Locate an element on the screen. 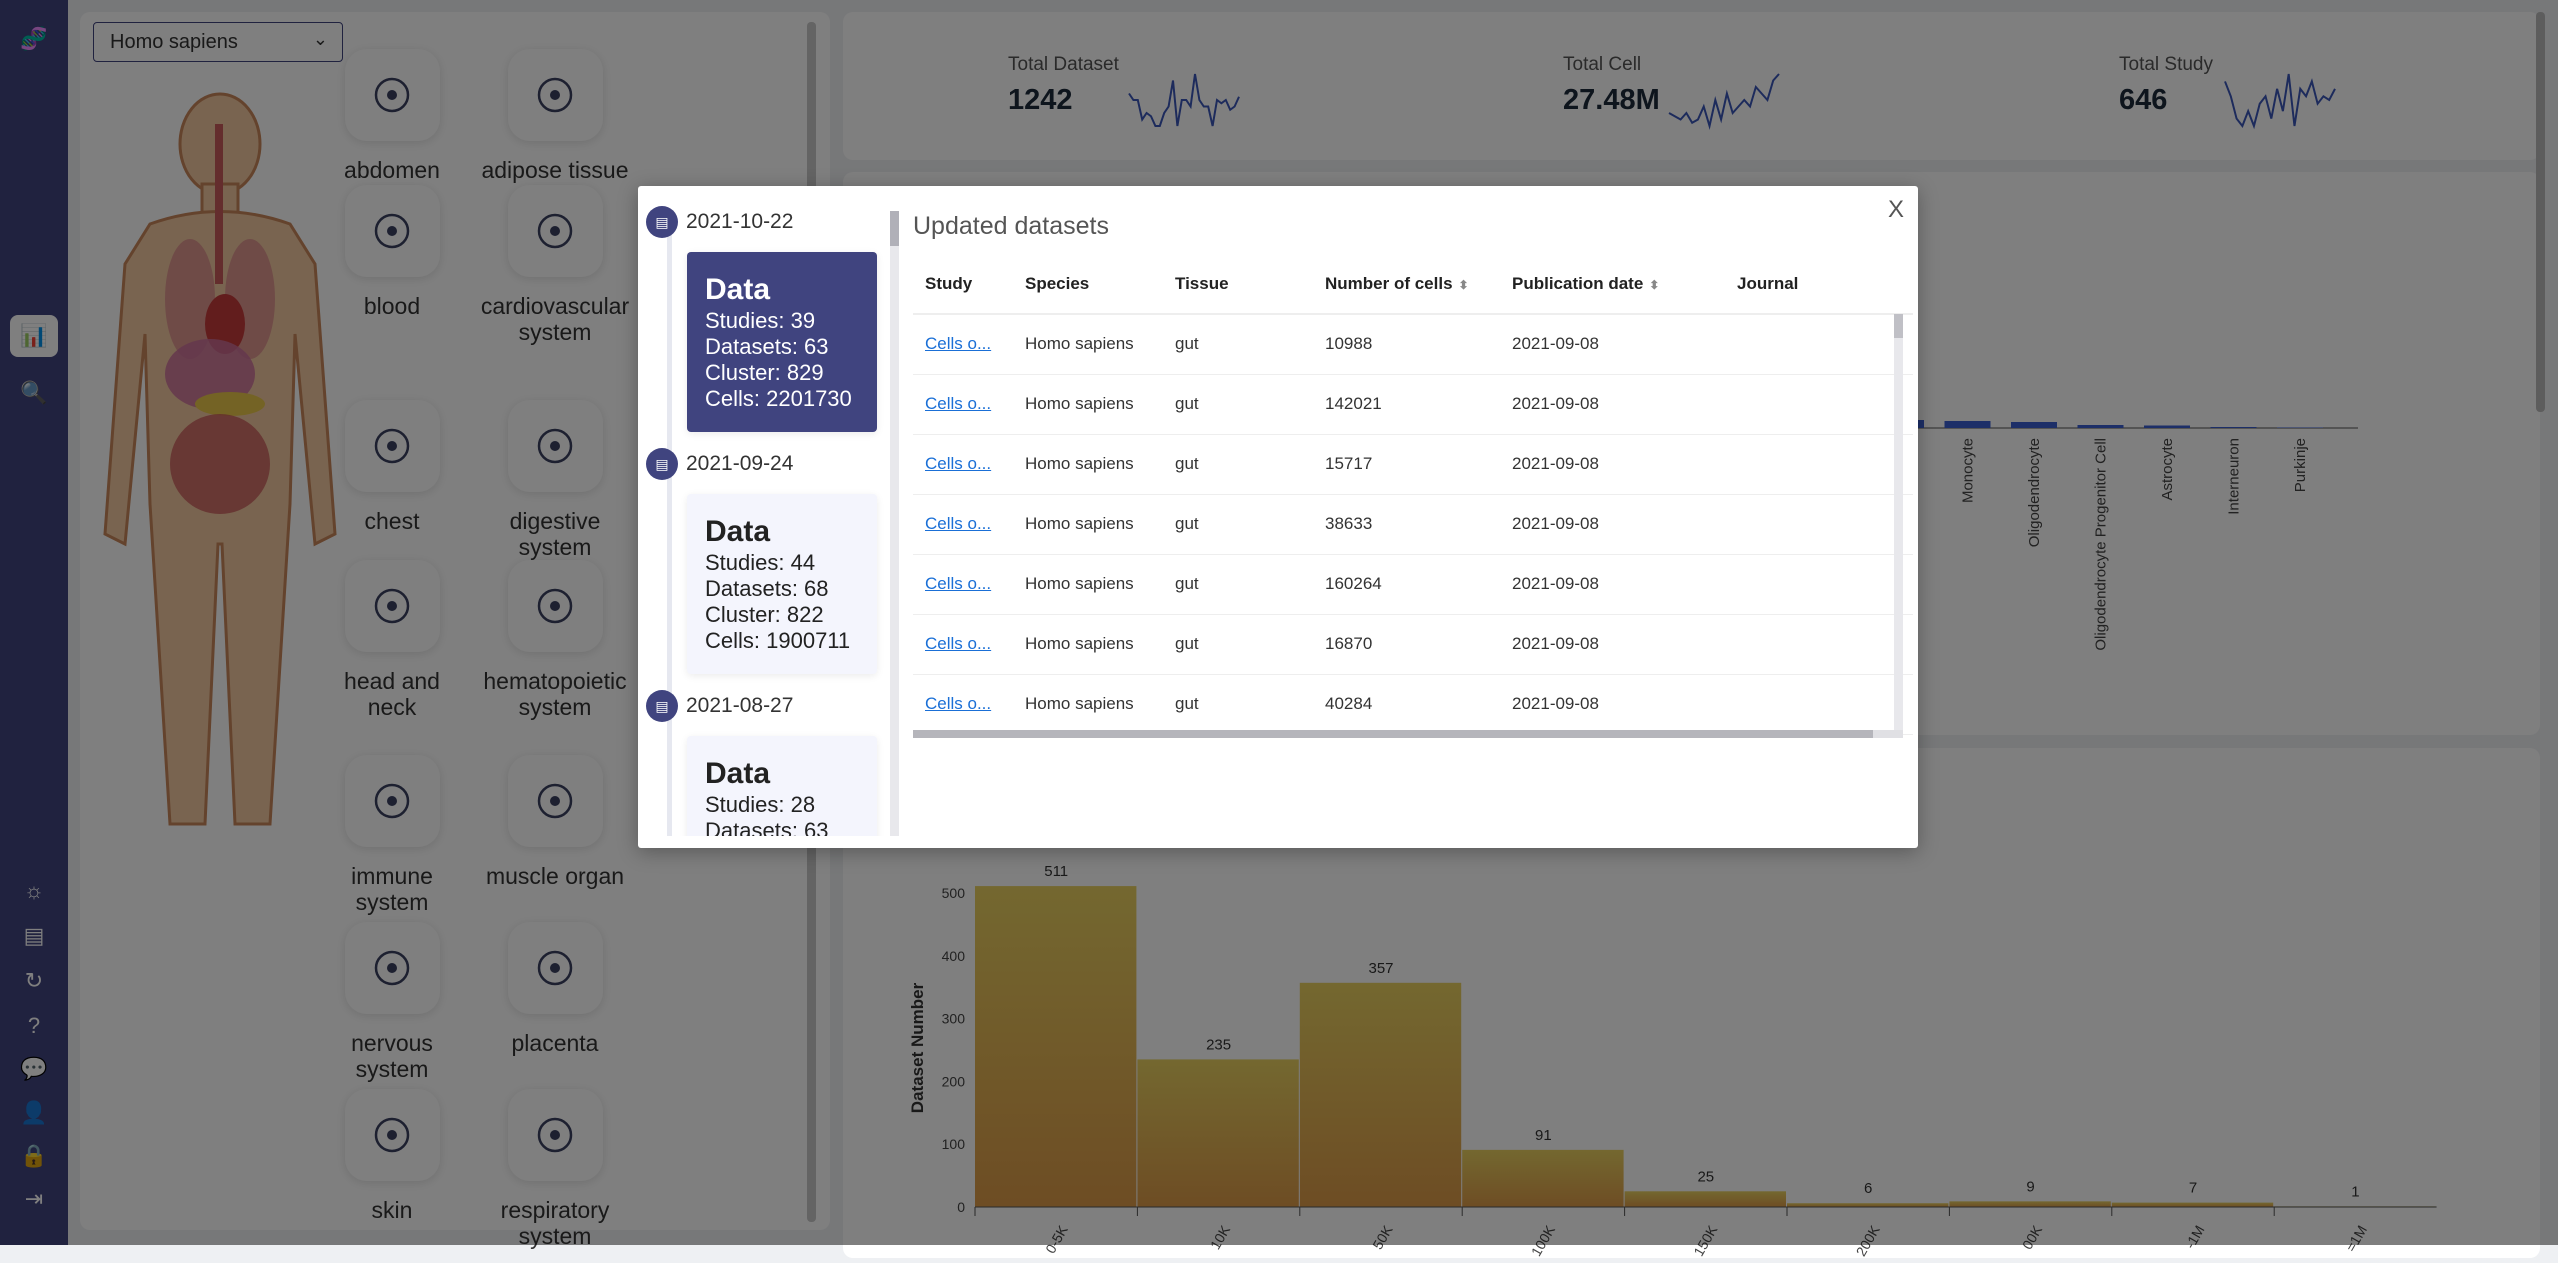  timeline-date: ▤ 2021-10-22 is located at coordinates (719, 222).